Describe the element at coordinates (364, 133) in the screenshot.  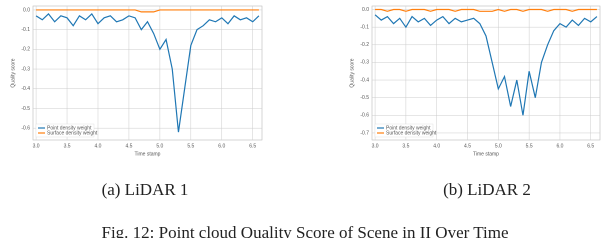
I see `y-tick-label: -0.7` at that location.